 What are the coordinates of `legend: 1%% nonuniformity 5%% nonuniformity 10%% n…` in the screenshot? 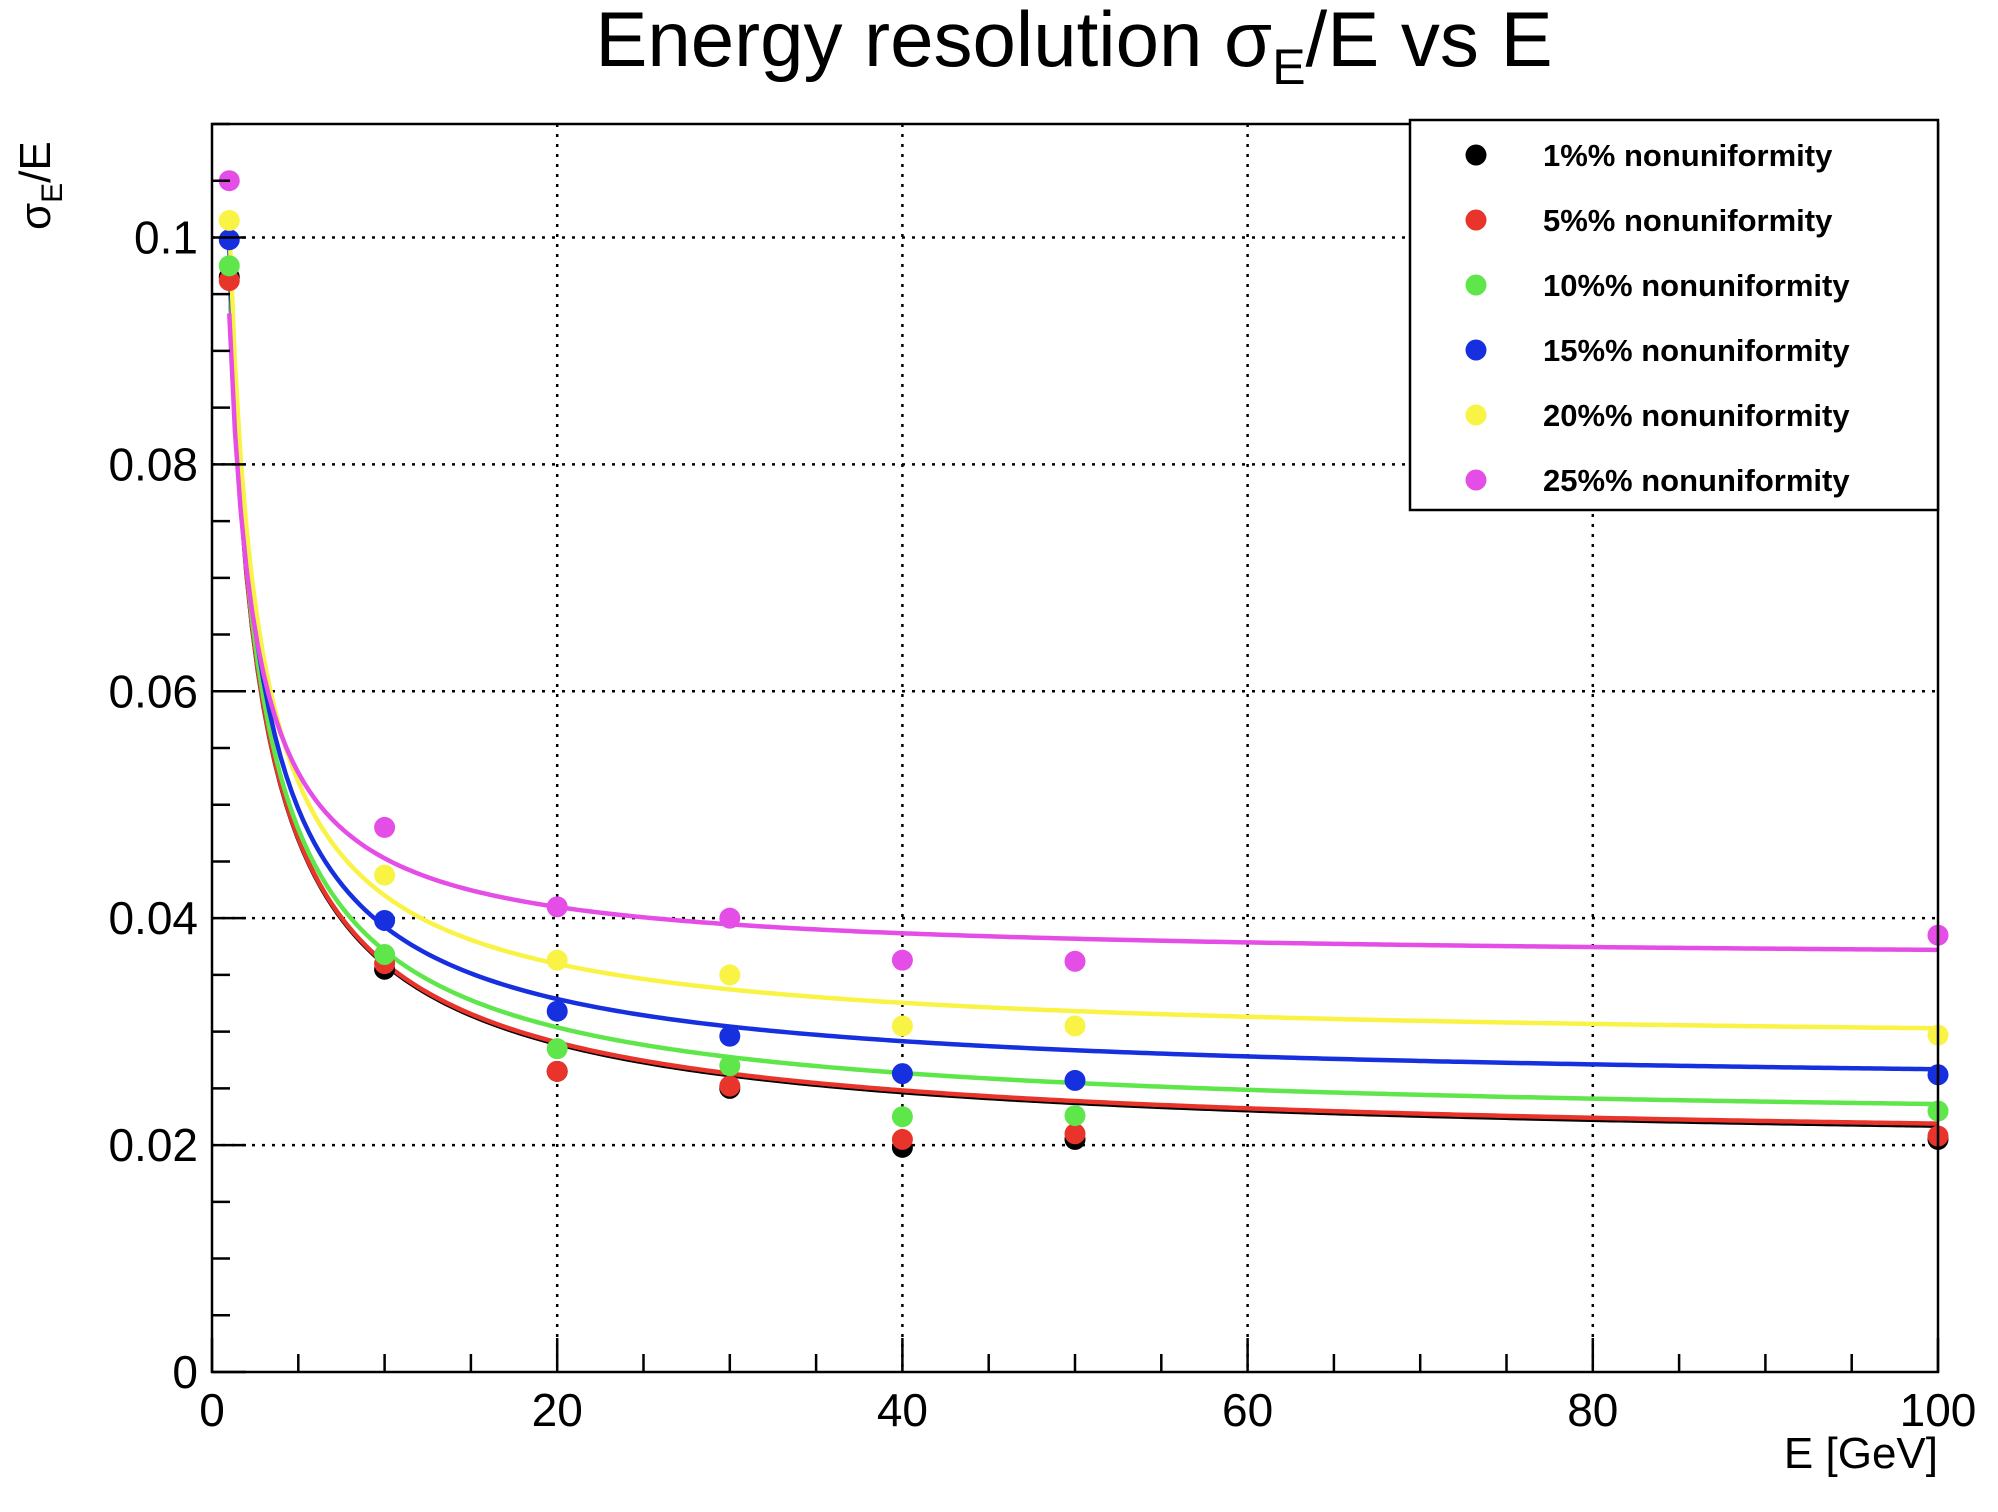 It's located at (1674, 315).